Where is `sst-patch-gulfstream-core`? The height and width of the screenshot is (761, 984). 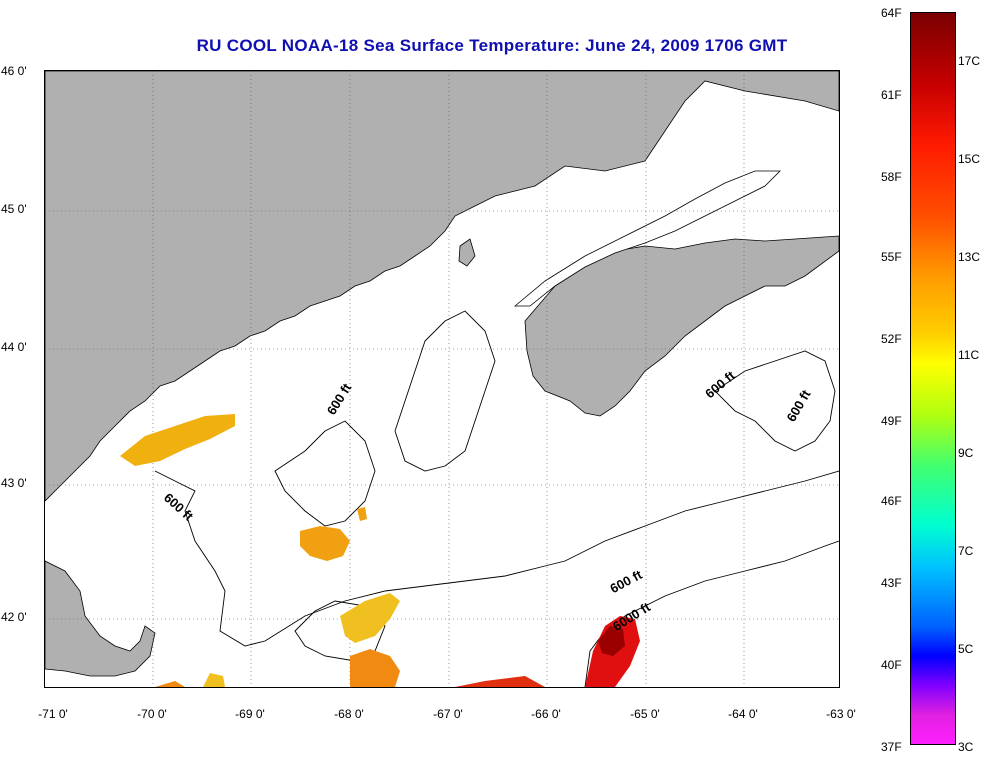 sst-patch-gulfstream-core is located at coordinates (611, 641).